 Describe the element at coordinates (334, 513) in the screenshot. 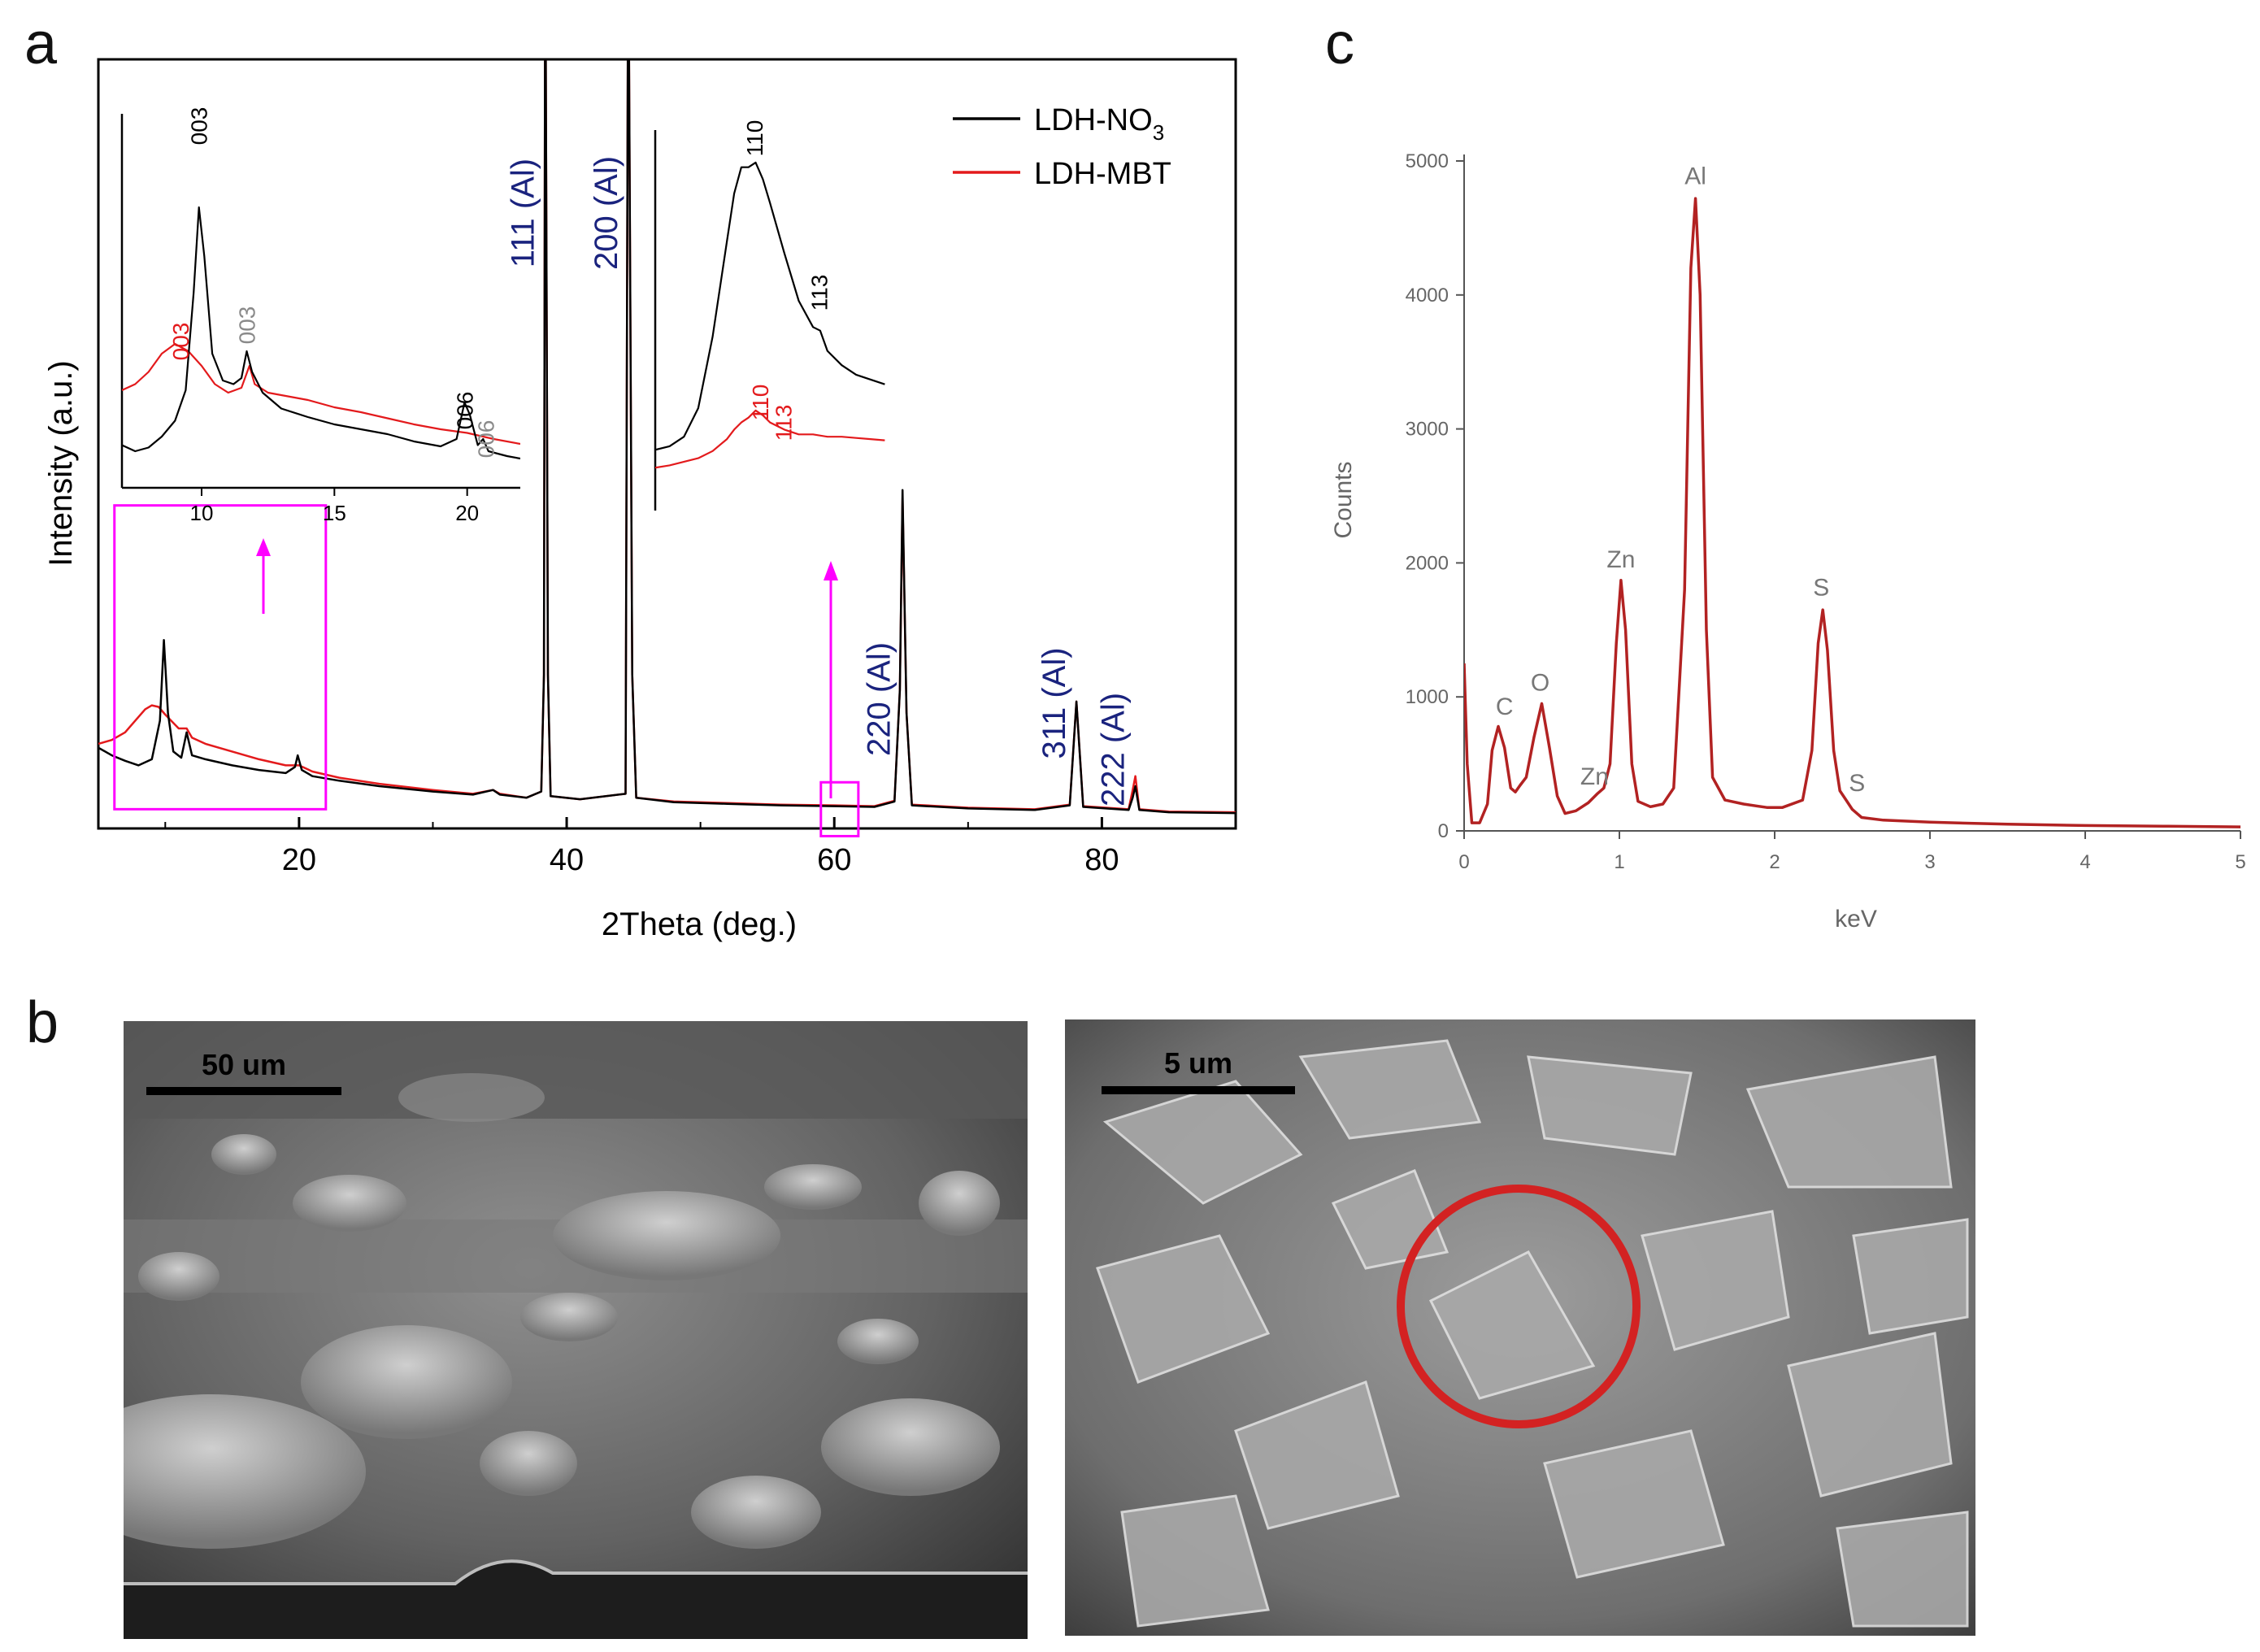

I see `inset-low-tick-label: 15` at that location.